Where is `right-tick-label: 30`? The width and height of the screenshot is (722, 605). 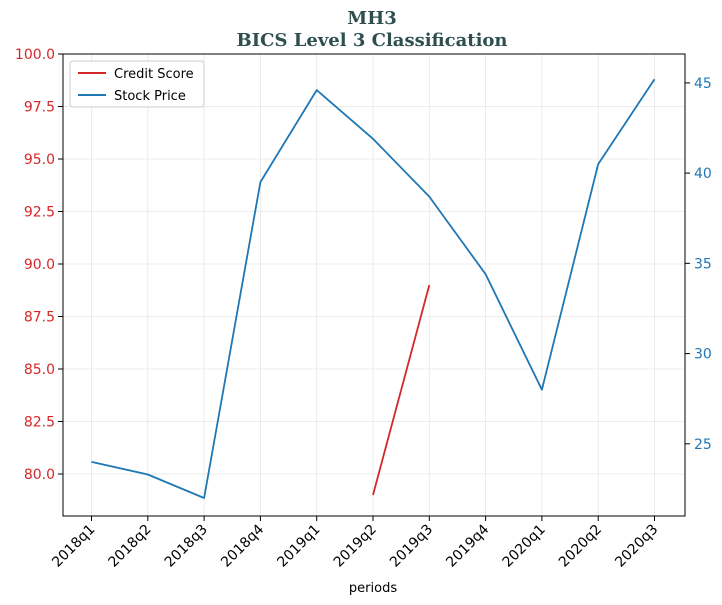 right-tick-label: 30 is located at coordinates (703, 355).